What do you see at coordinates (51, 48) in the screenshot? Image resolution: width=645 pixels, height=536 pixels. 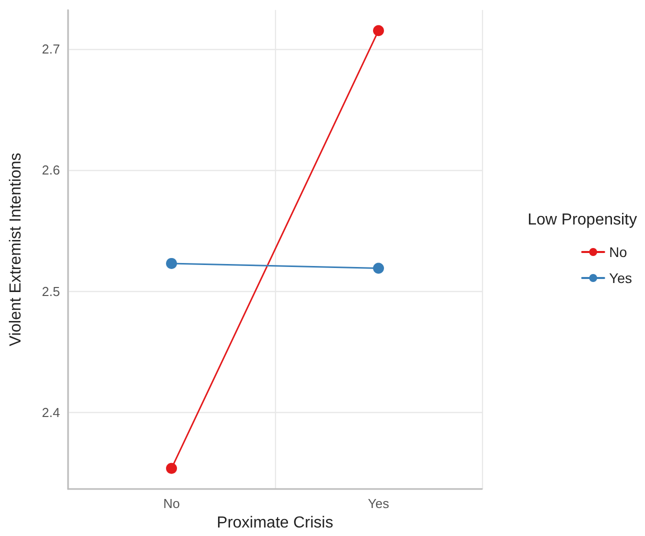 I see `y-tick-label: 2.7` at bounding box center [51, 48].